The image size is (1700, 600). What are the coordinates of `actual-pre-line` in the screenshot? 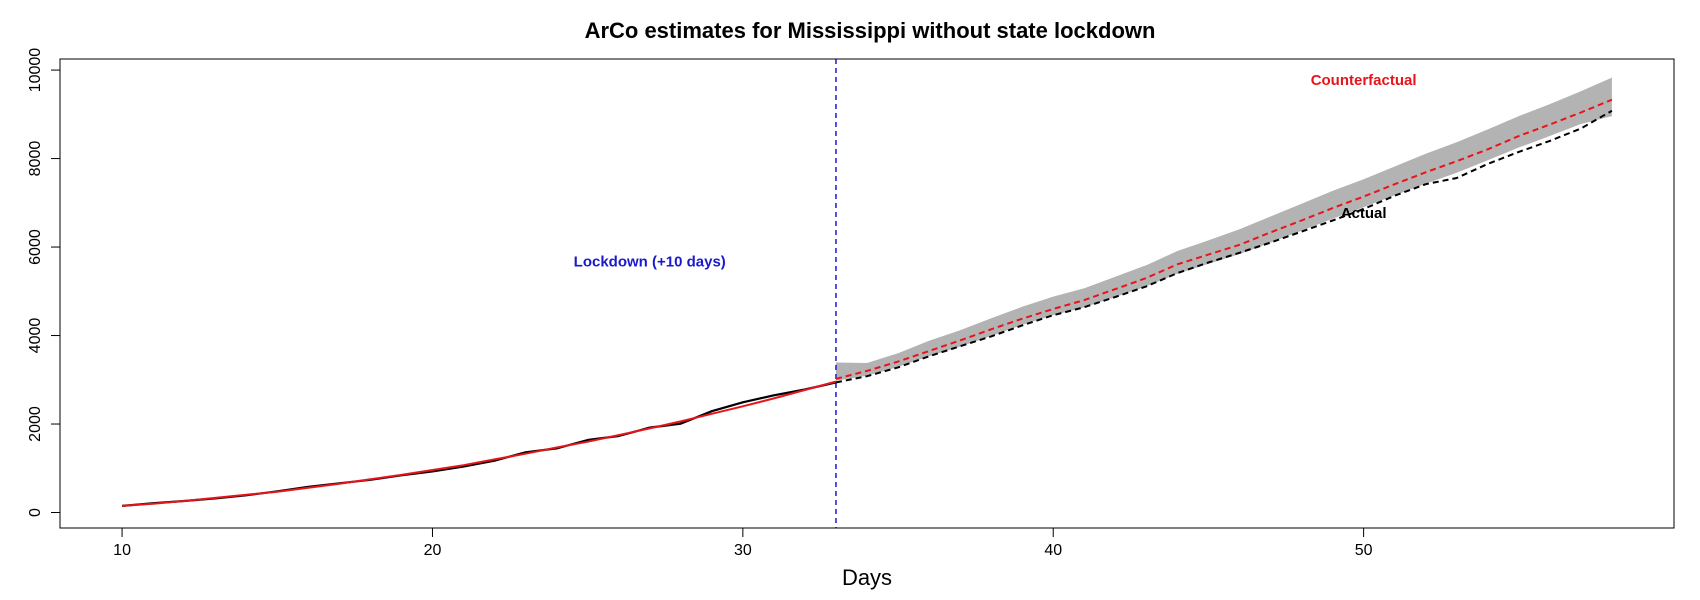 It's located at (479, 444).